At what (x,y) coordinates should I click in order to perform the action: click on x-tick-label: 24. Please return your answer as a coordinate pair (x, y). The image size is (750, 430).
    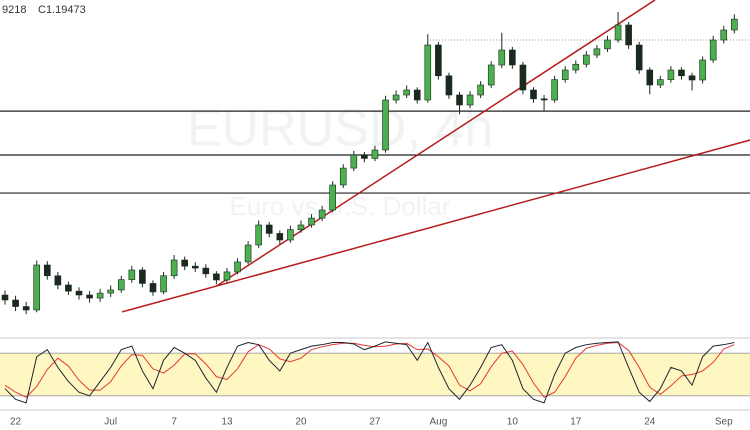
    Looking at the image, I should click on (650, 422).